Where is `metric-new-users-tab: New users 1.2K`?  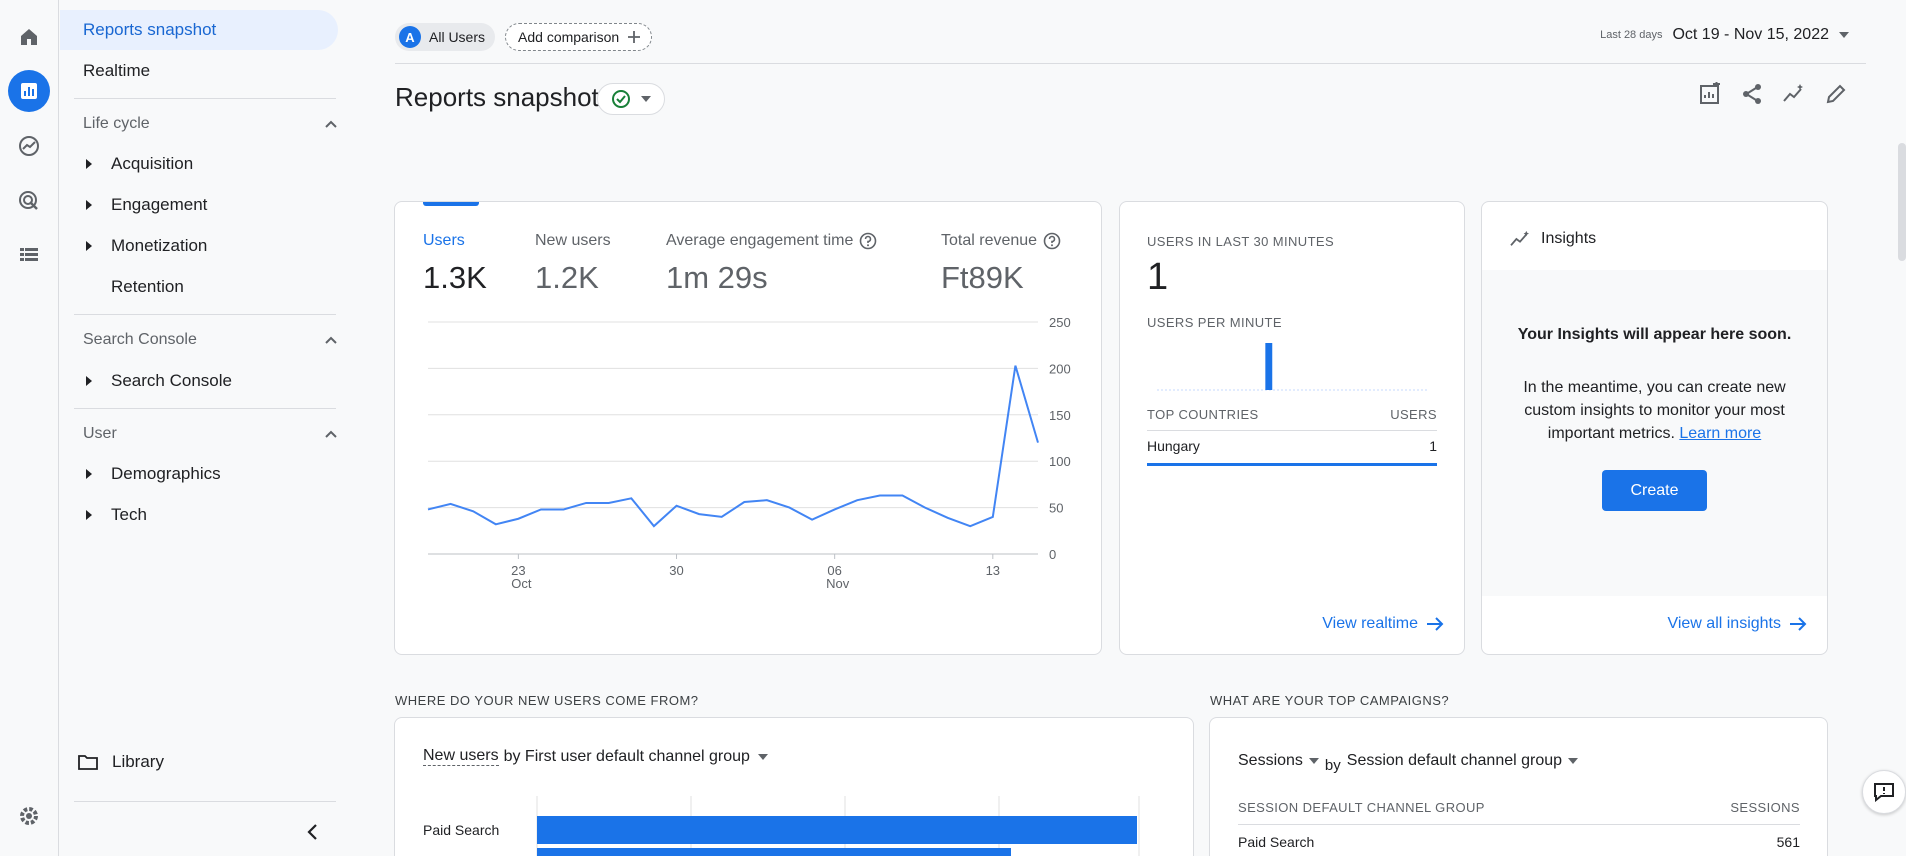
metric-new-users-tab: New users 1.2K is located at coordinates (573, 264).